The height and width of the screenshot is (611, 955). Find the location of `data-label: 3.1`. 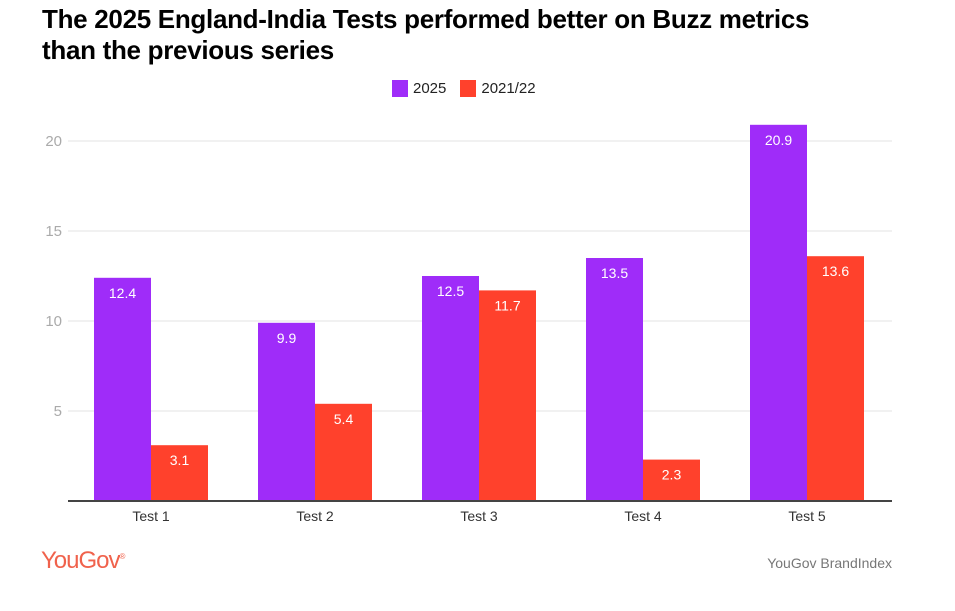

data-label: 3.1 is located at coordinates (180, 460).